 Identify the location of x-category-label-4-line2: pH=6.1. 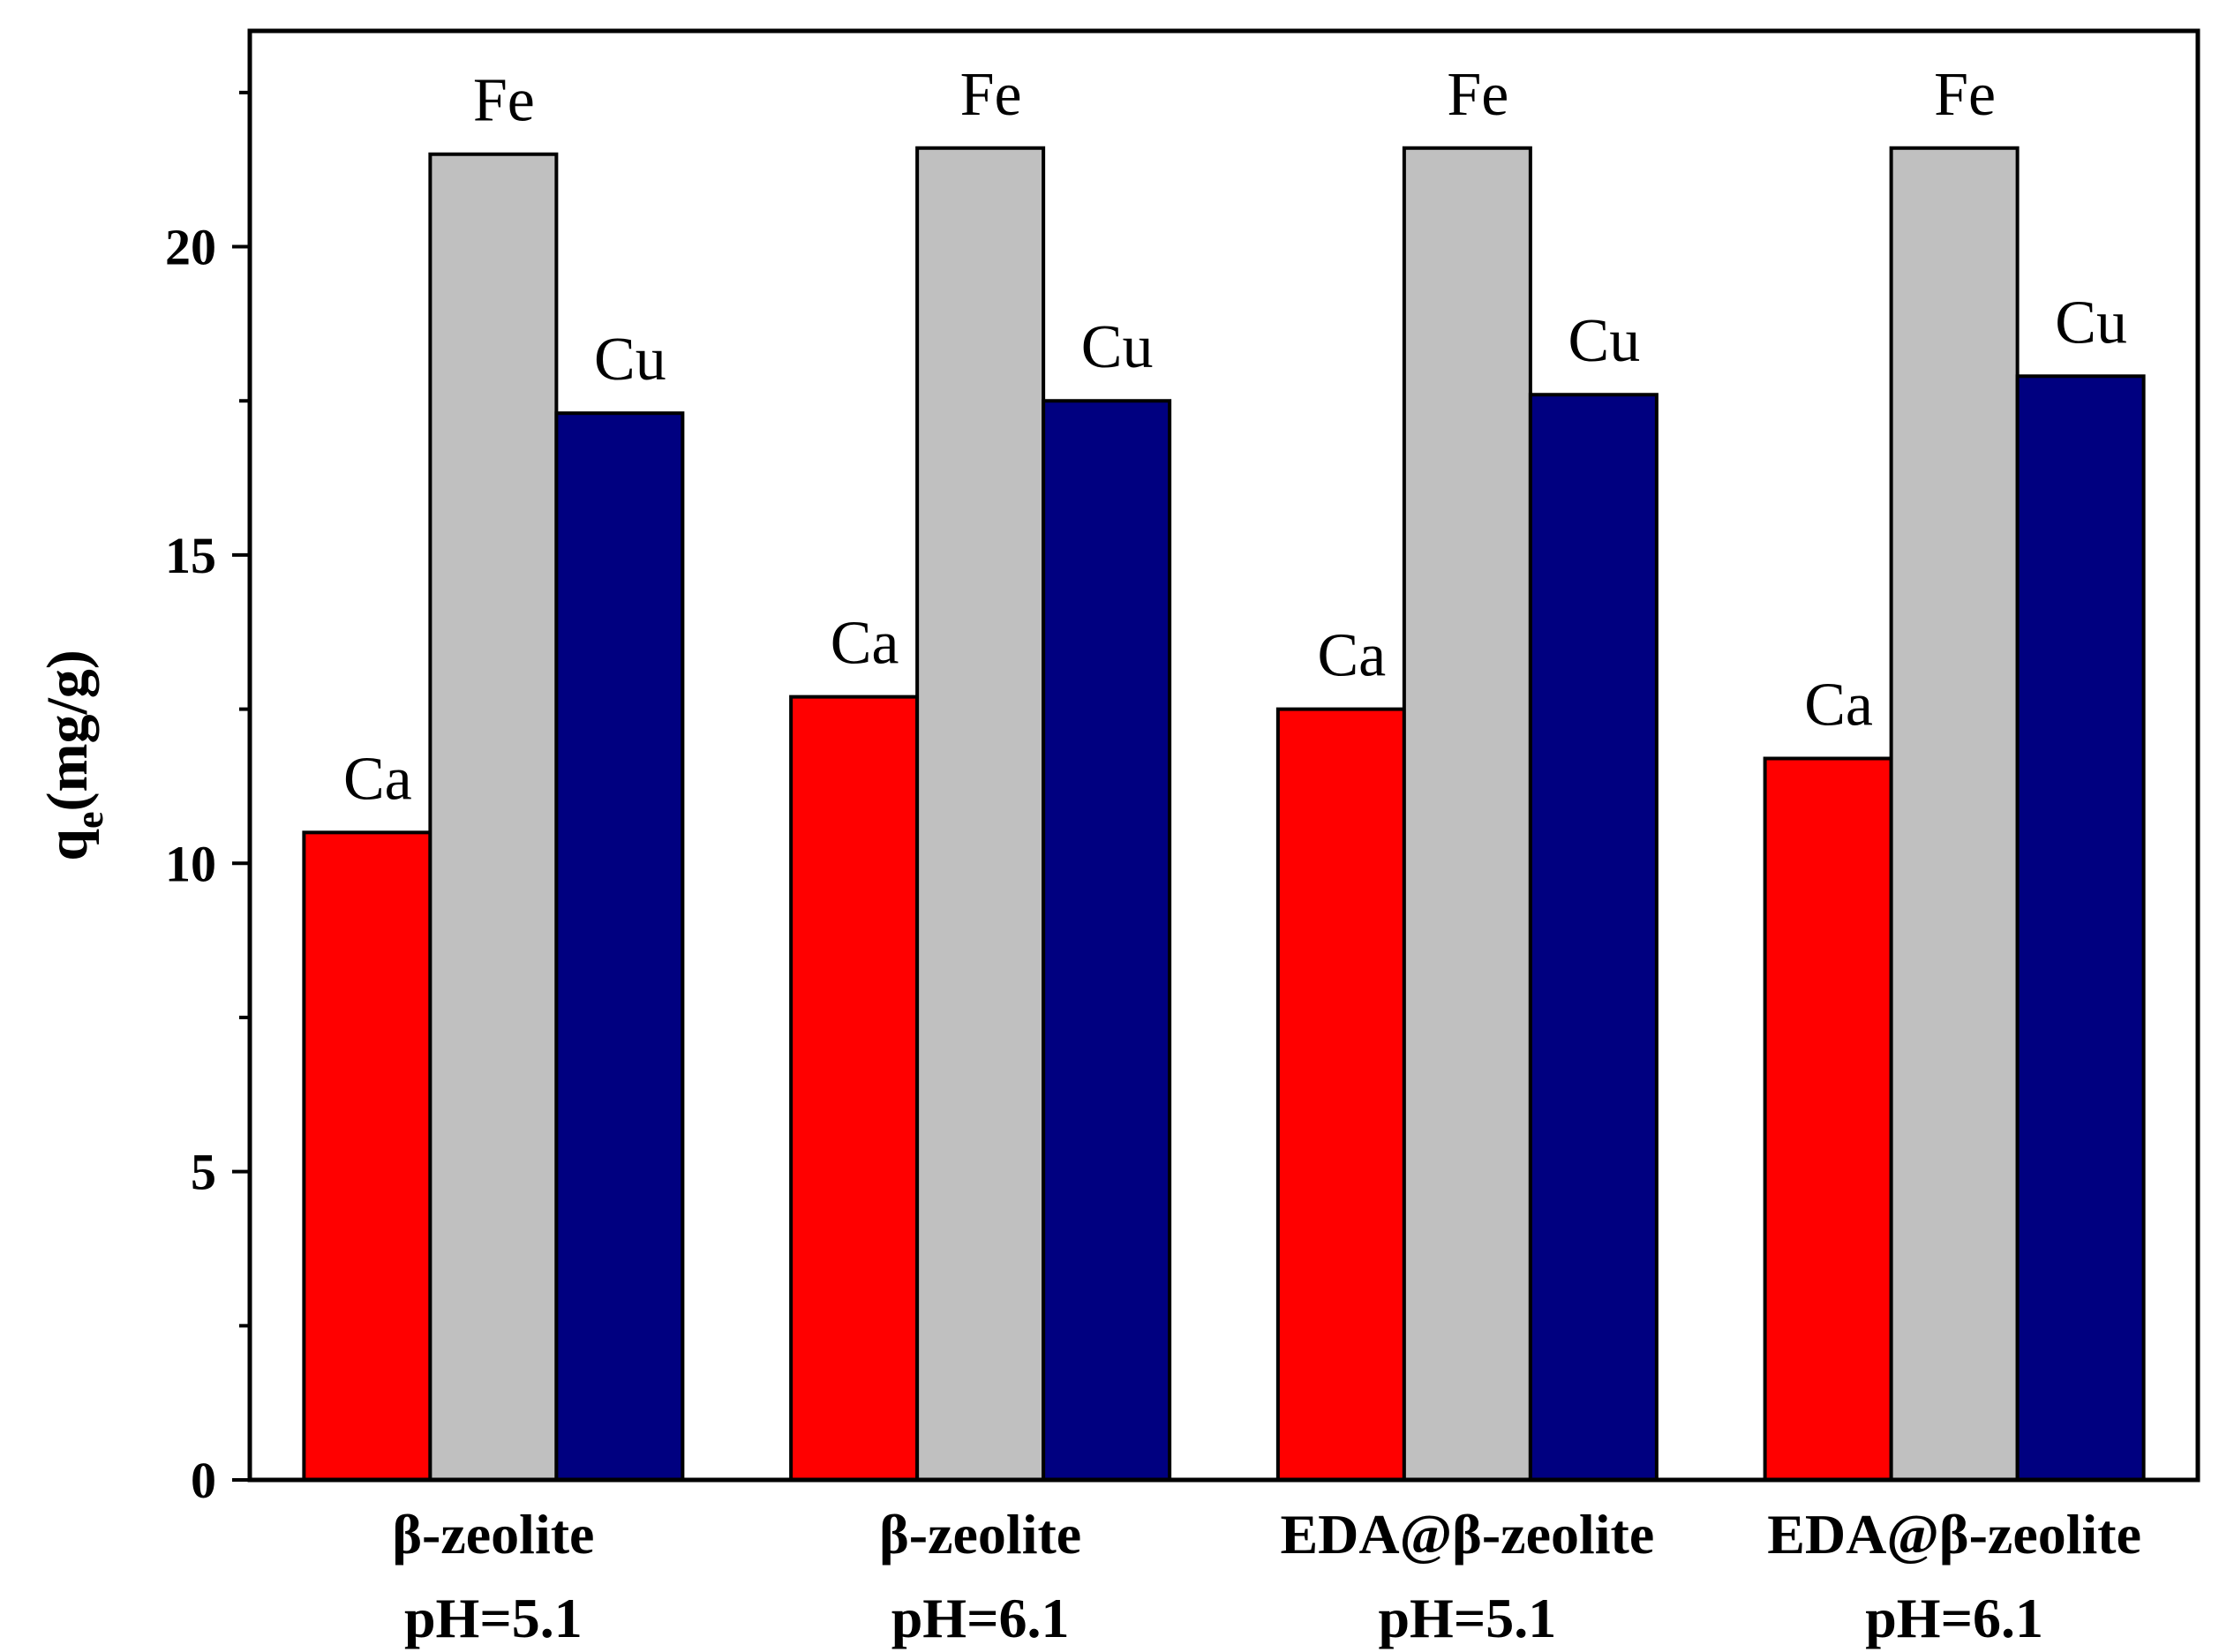
(1954, 1618).